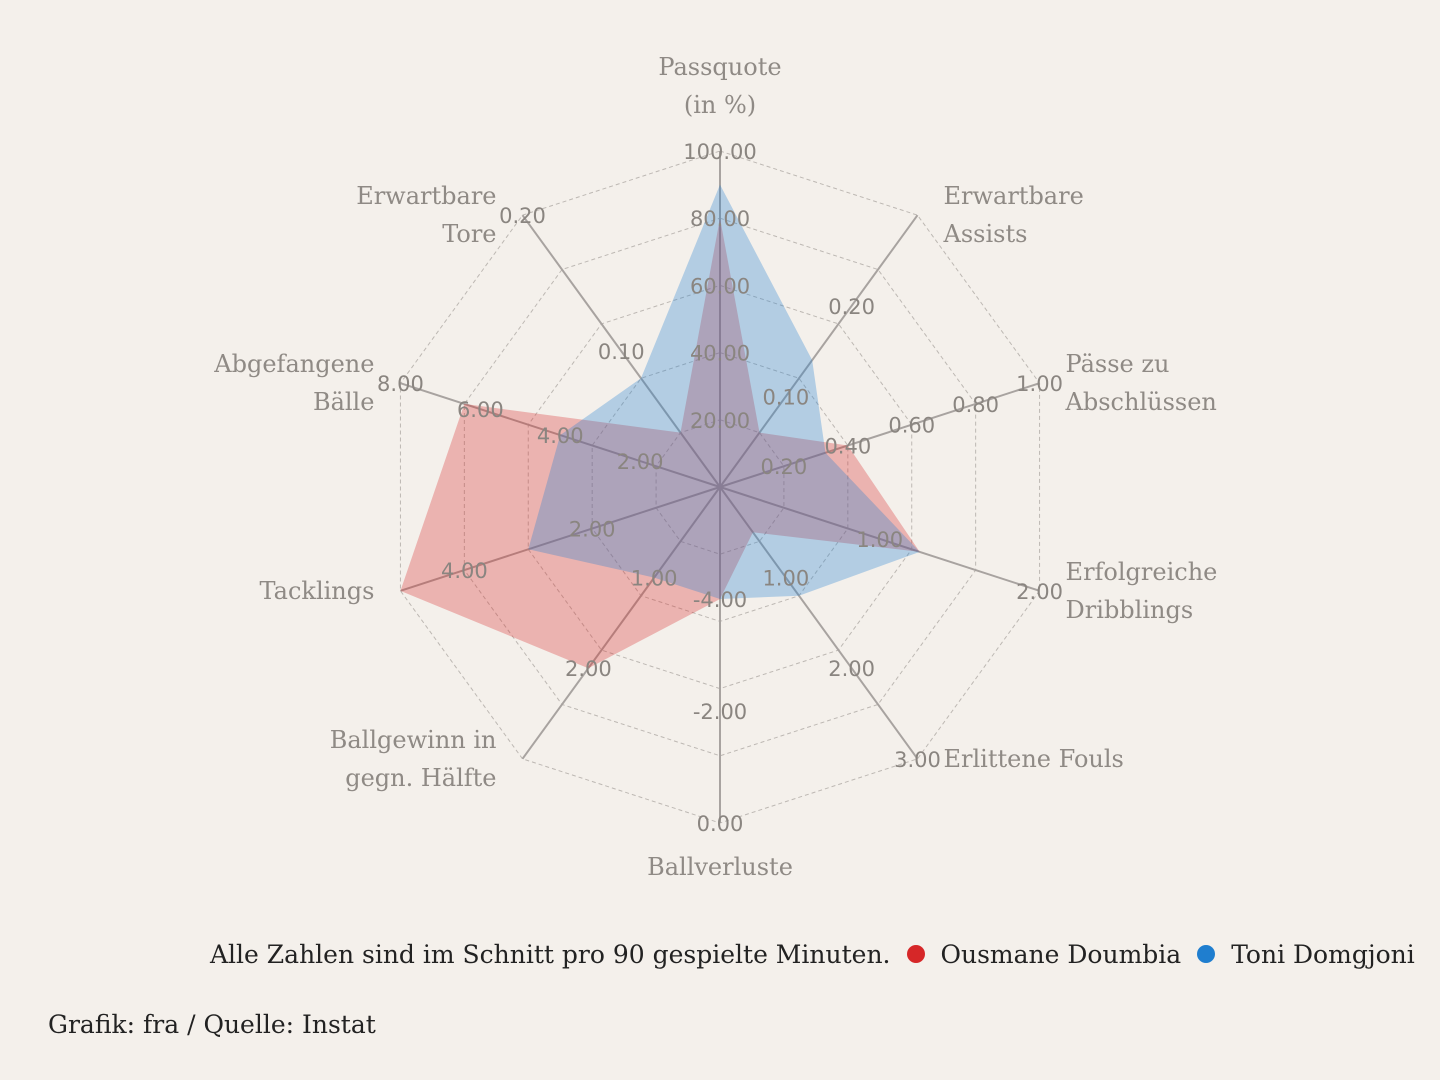  I want to click on tick-label: 0.40, so click(847, 446).